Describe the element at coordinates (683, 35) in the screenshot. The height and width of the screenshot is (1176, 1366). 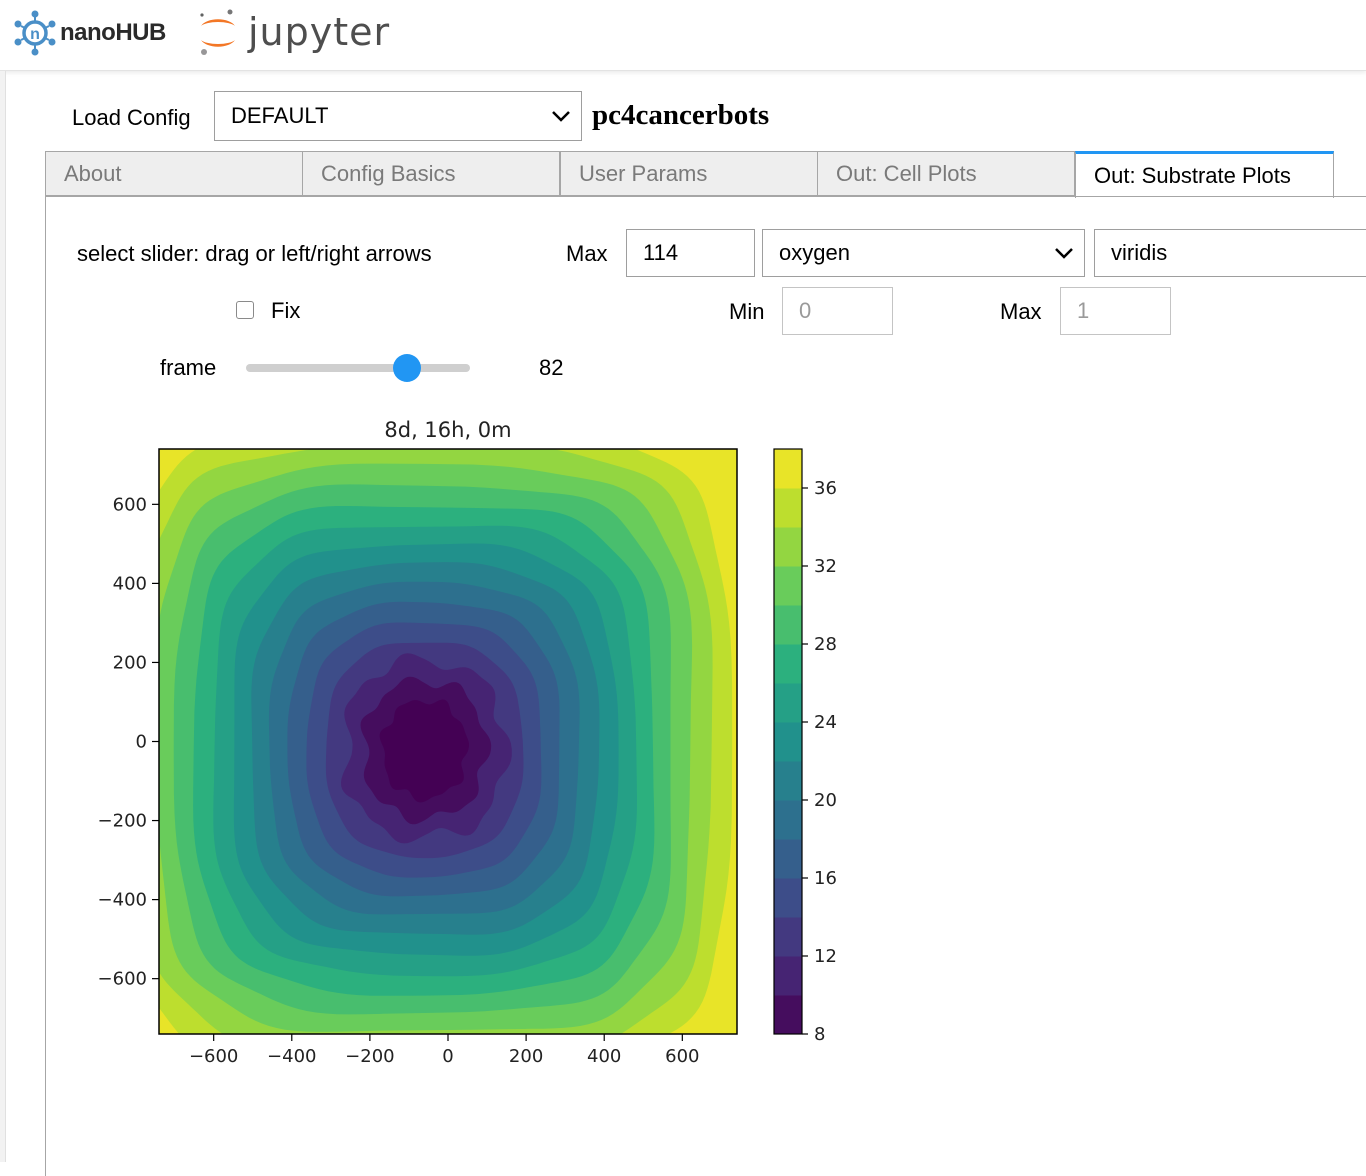
I see `top-bar: n nanoHUB jupyter` at that location.